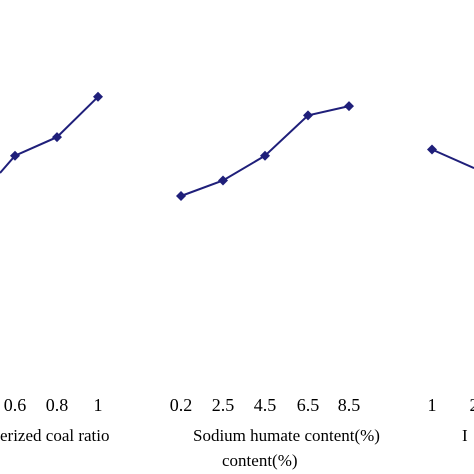 The image size is (474, 474). I want to click on x-axis-label-third-fragment: I, so click(465, 435).